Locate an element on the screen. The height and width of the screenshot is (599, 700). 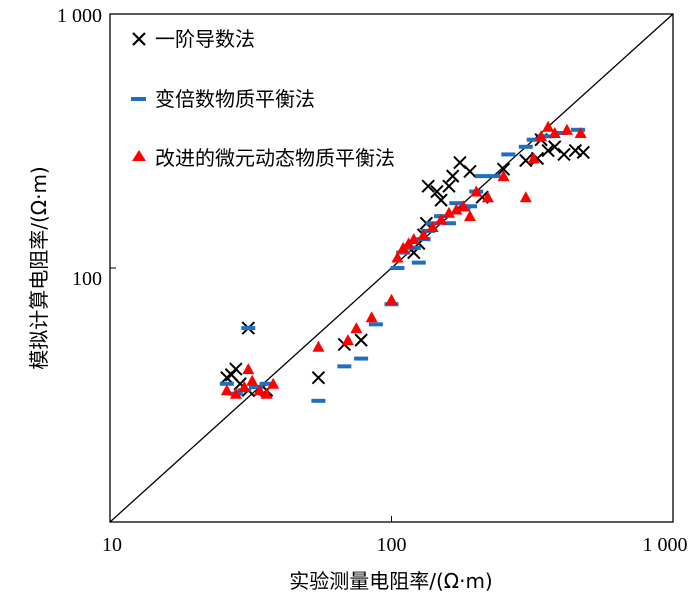
y-tick-label: 1 000 is located at coordinates (79, 16).